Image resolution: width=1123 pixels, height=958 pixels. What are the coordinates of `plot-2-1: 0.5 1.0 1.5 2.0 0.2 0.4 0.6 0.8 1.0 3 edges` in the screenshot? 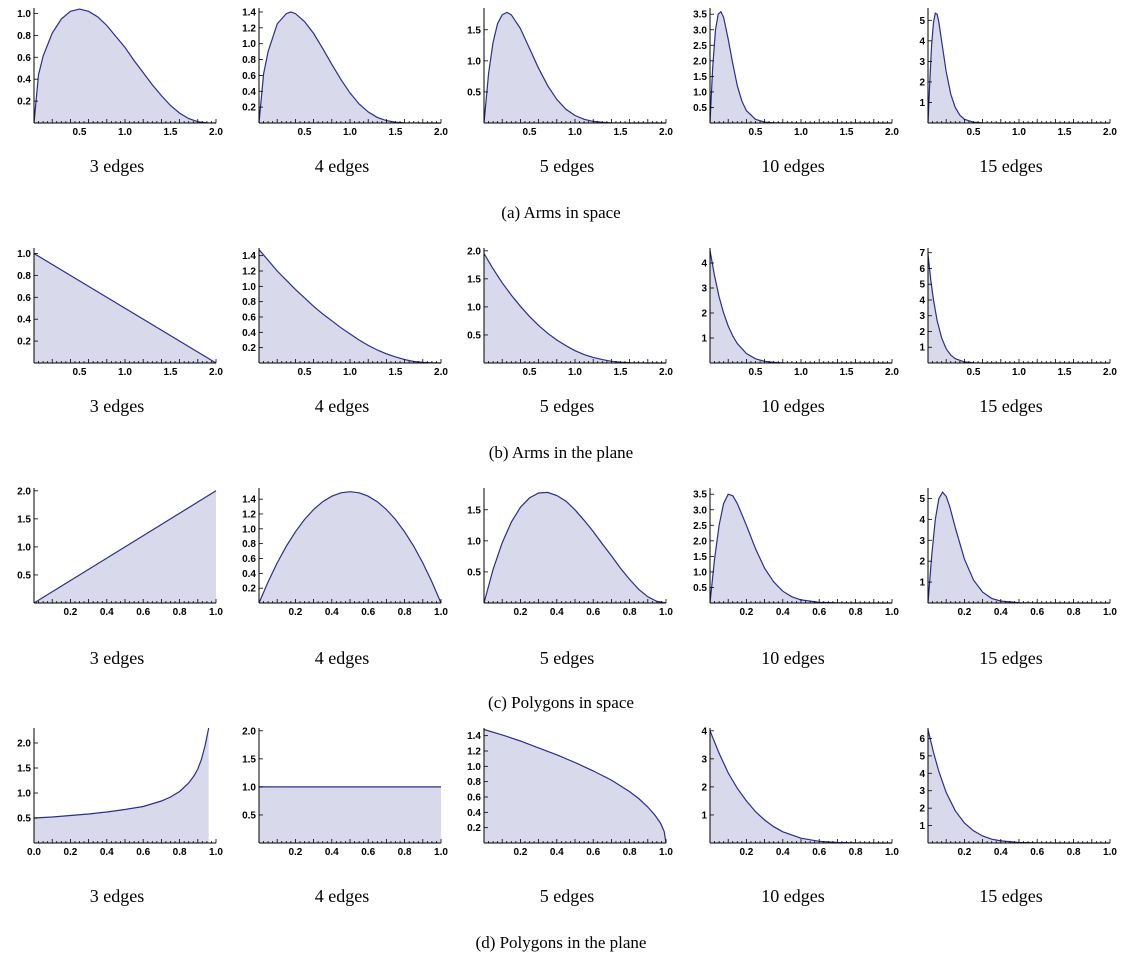 It's located at (120, 332).